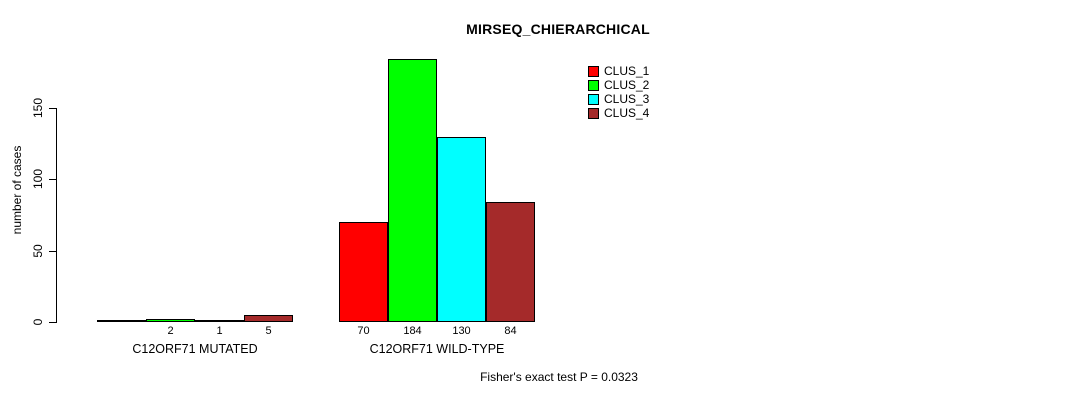  Describe the element at coordinates (38, 251) in the screenshot. I see `y-tick-label: 50` at that location.